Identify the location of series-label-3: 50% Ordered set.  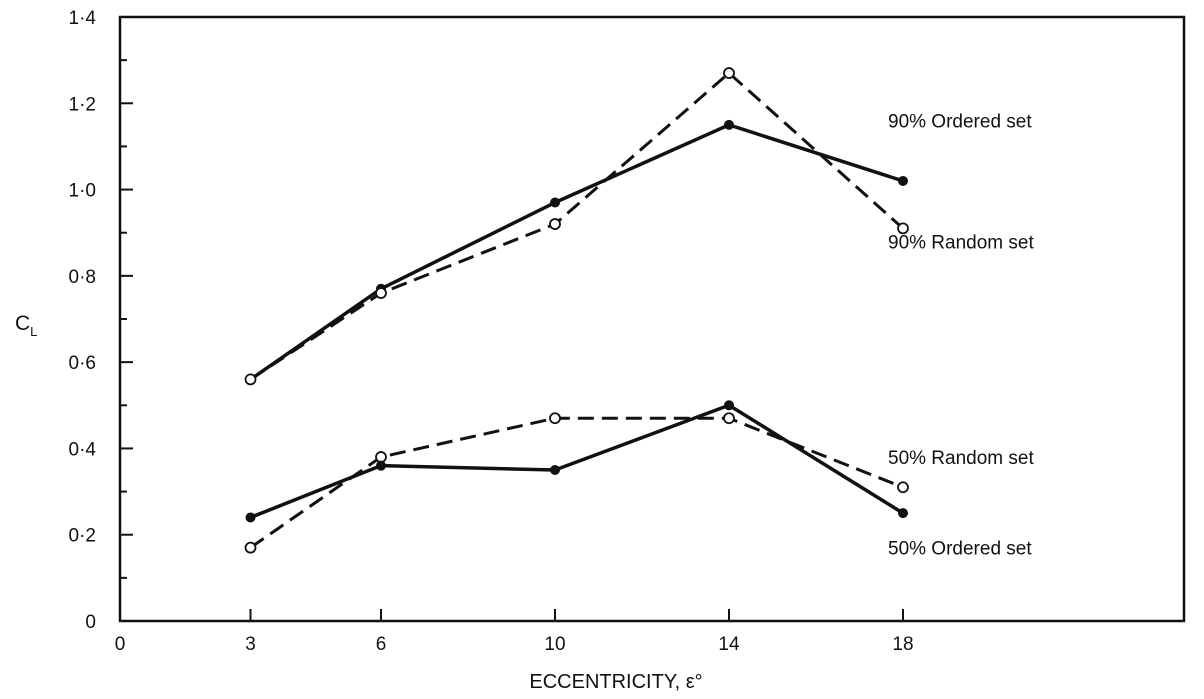
(960, 549).